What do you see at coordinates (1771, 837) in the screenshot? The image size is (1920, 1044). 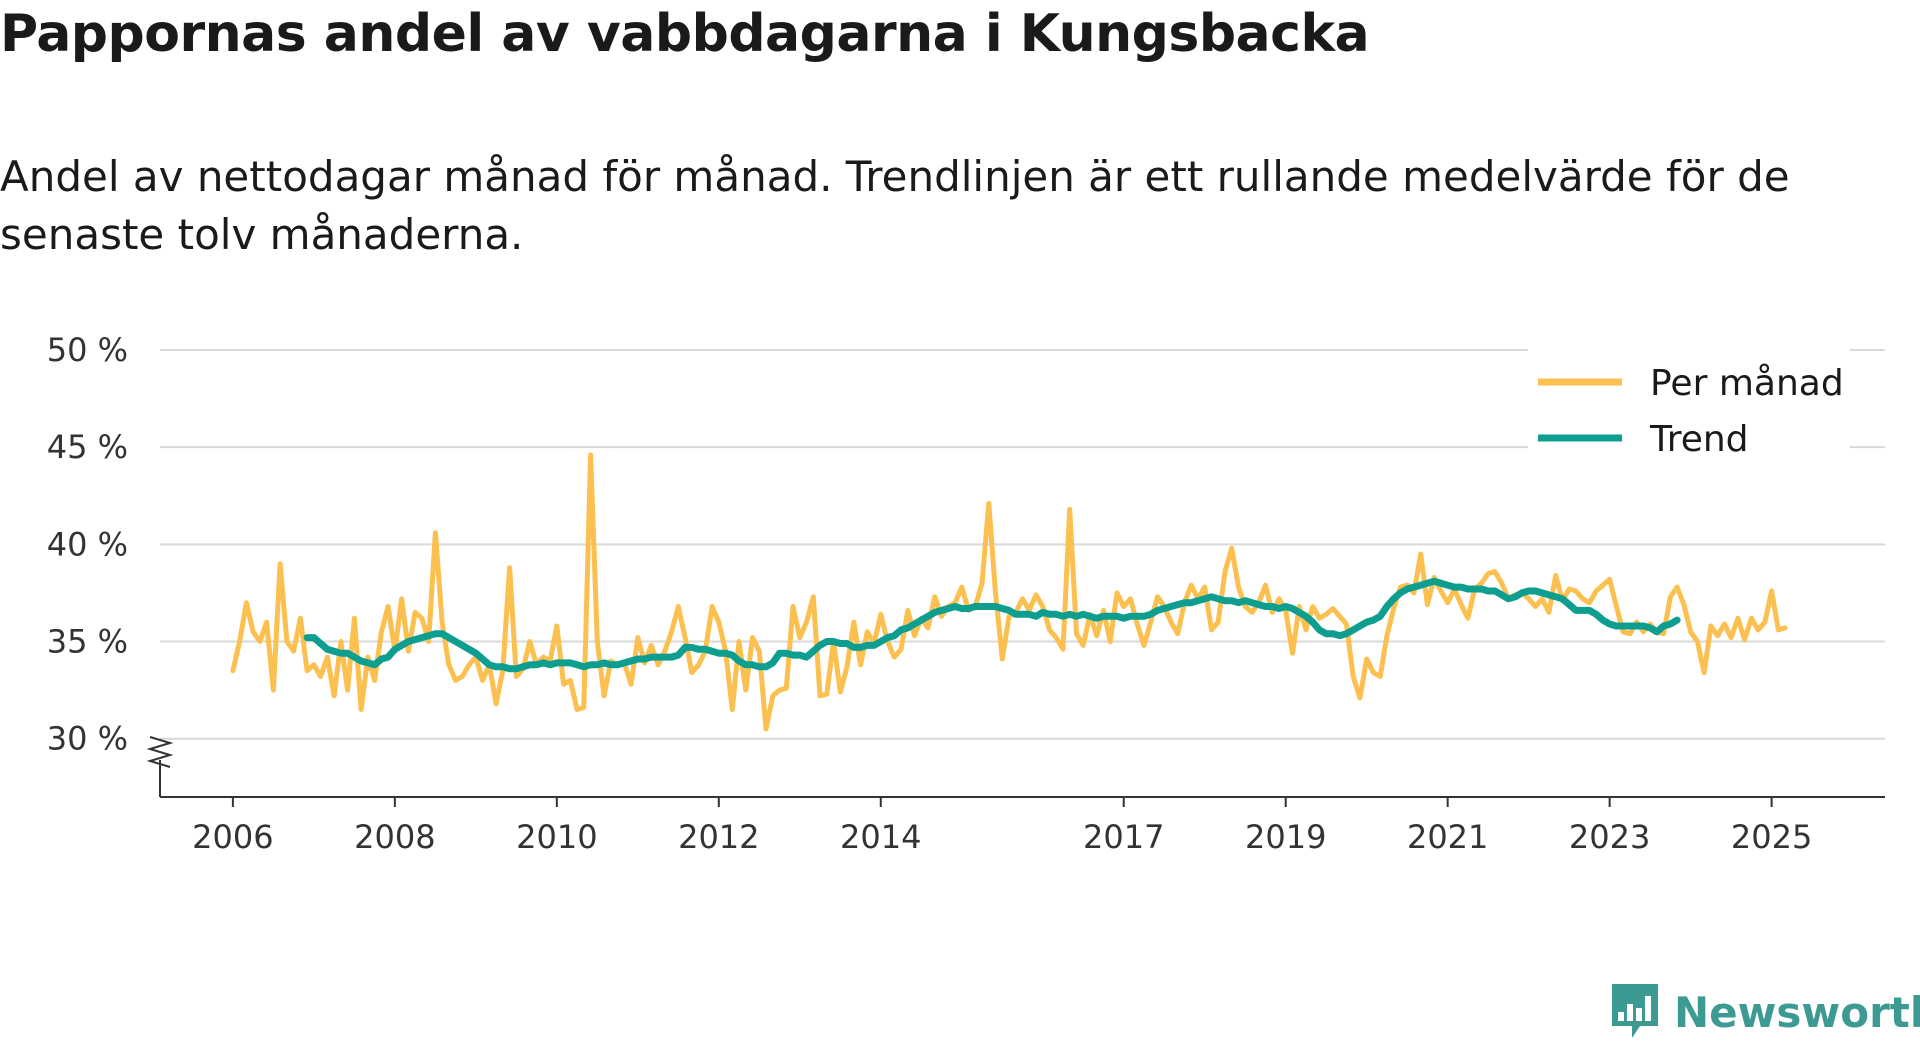 I see `x-tick-label: 2025` at bounding box center [1771, 837].